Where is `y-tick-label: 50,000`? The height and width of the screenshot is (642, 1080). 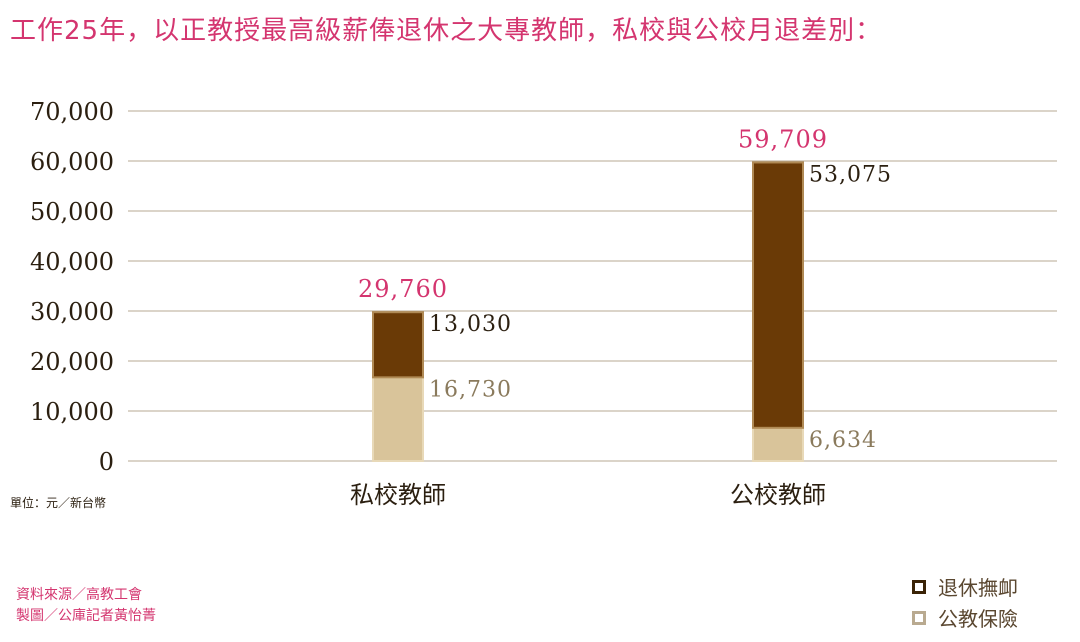 y-tick-label: 50,000 is located at coordinates (72, 212).